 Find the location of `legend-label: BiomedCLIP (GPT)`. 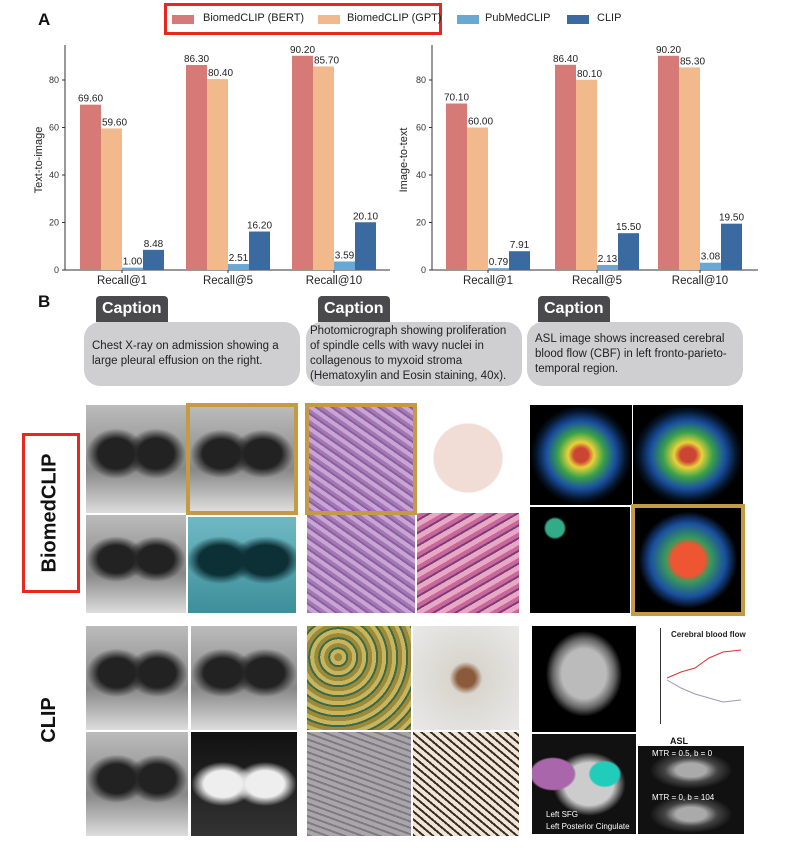

legend-label: BiomedCLIP (GPT) is located at coordinates (394, 18).